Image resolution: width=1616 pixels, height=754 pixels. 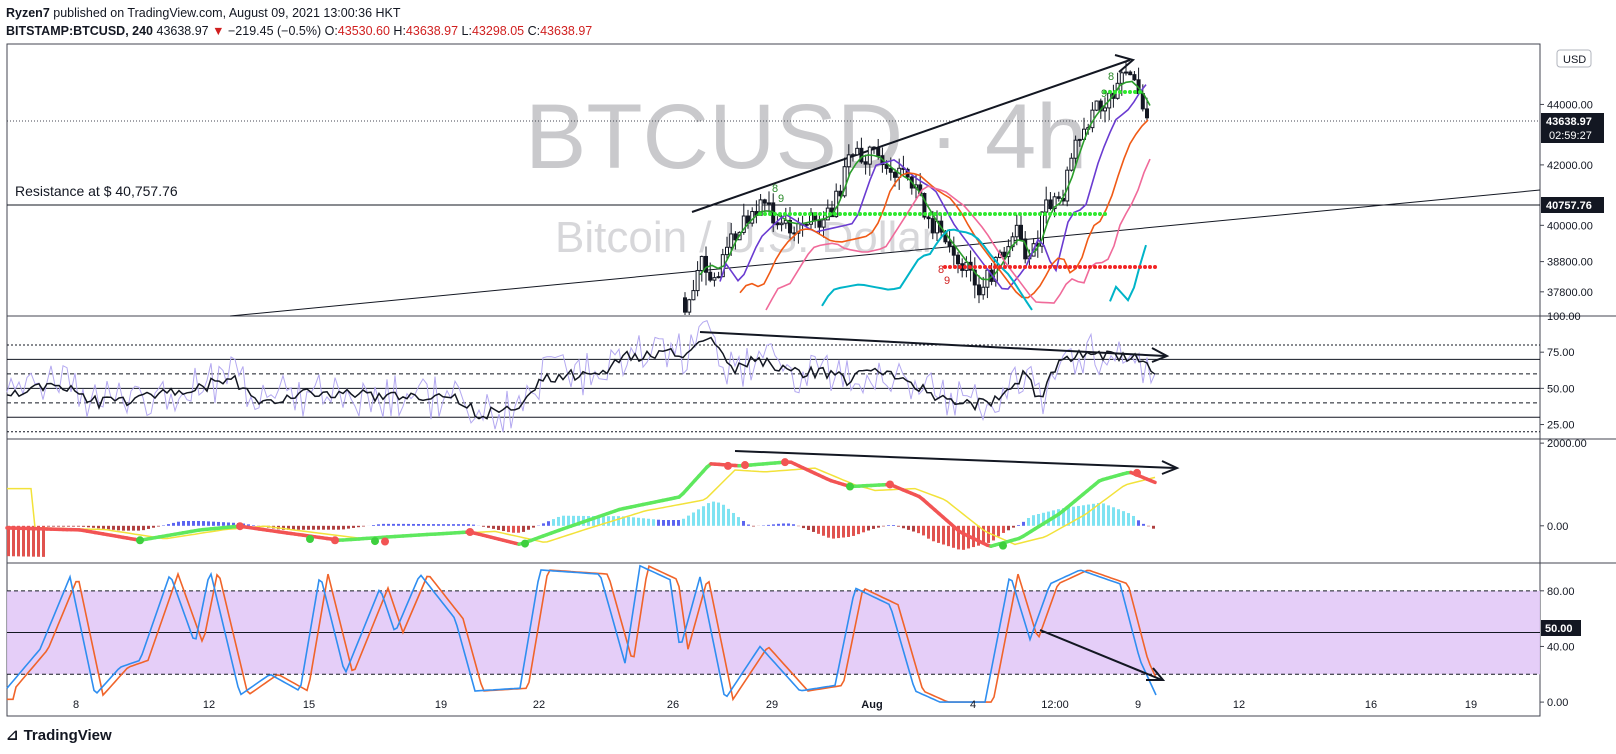 I want to click on stoch-k-line, so click(x=581, y=633).